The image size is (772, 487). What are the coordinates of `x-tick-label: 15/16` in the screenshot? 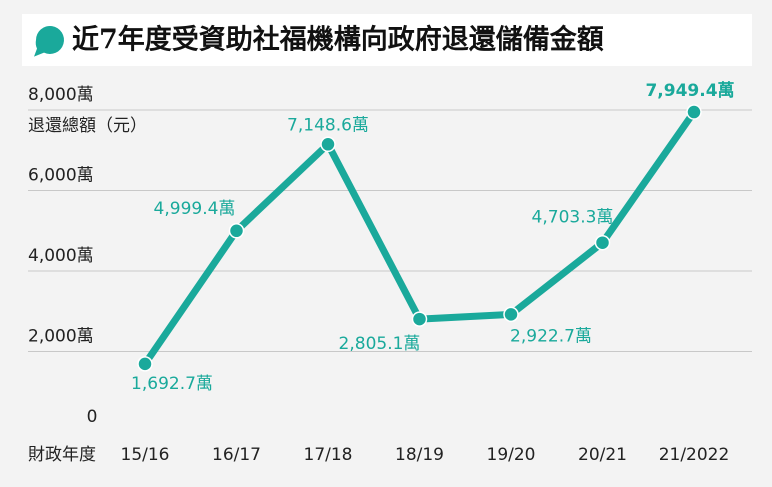 It's located at (145, 455).